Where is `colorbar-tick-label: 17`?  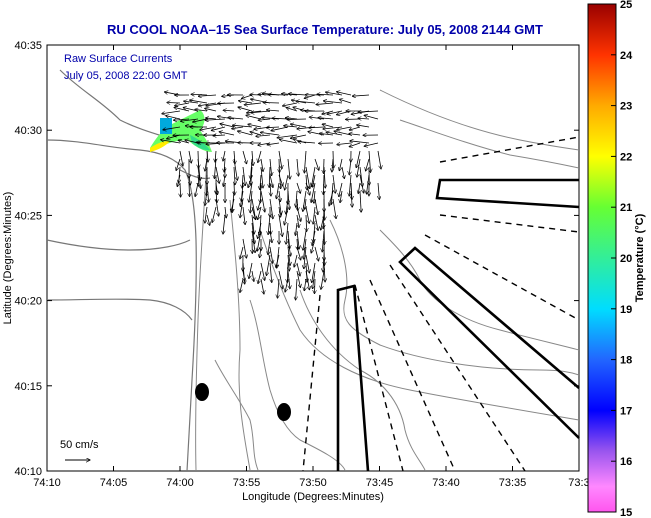 colorbar-tick-label: 17 is located at coordinates (626, 411).